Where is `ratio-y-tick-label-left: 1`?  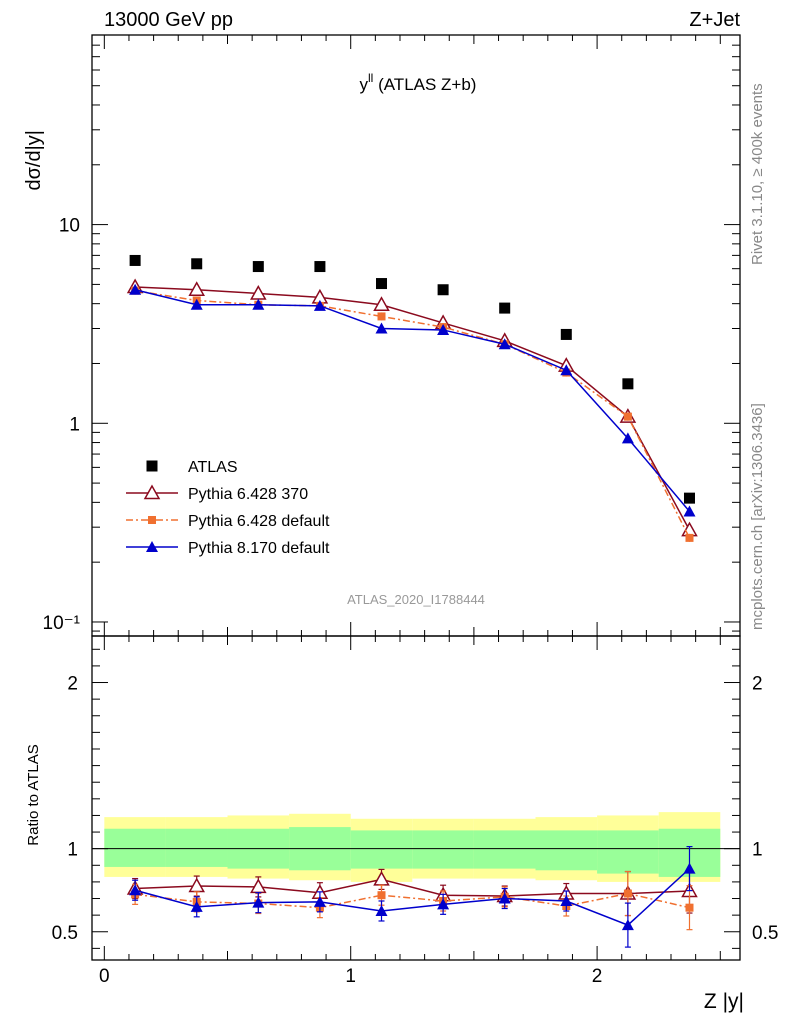 ratio-y-tick-label-left: 1 is located at coordinates (72, 850).